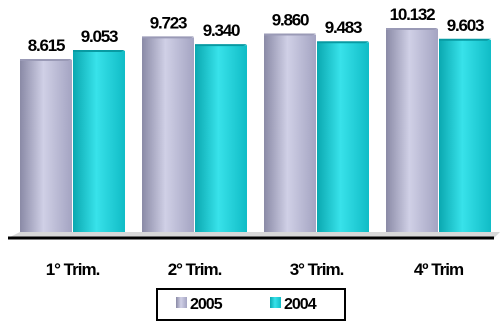  I want to click on legend-box, so click(251, 304).